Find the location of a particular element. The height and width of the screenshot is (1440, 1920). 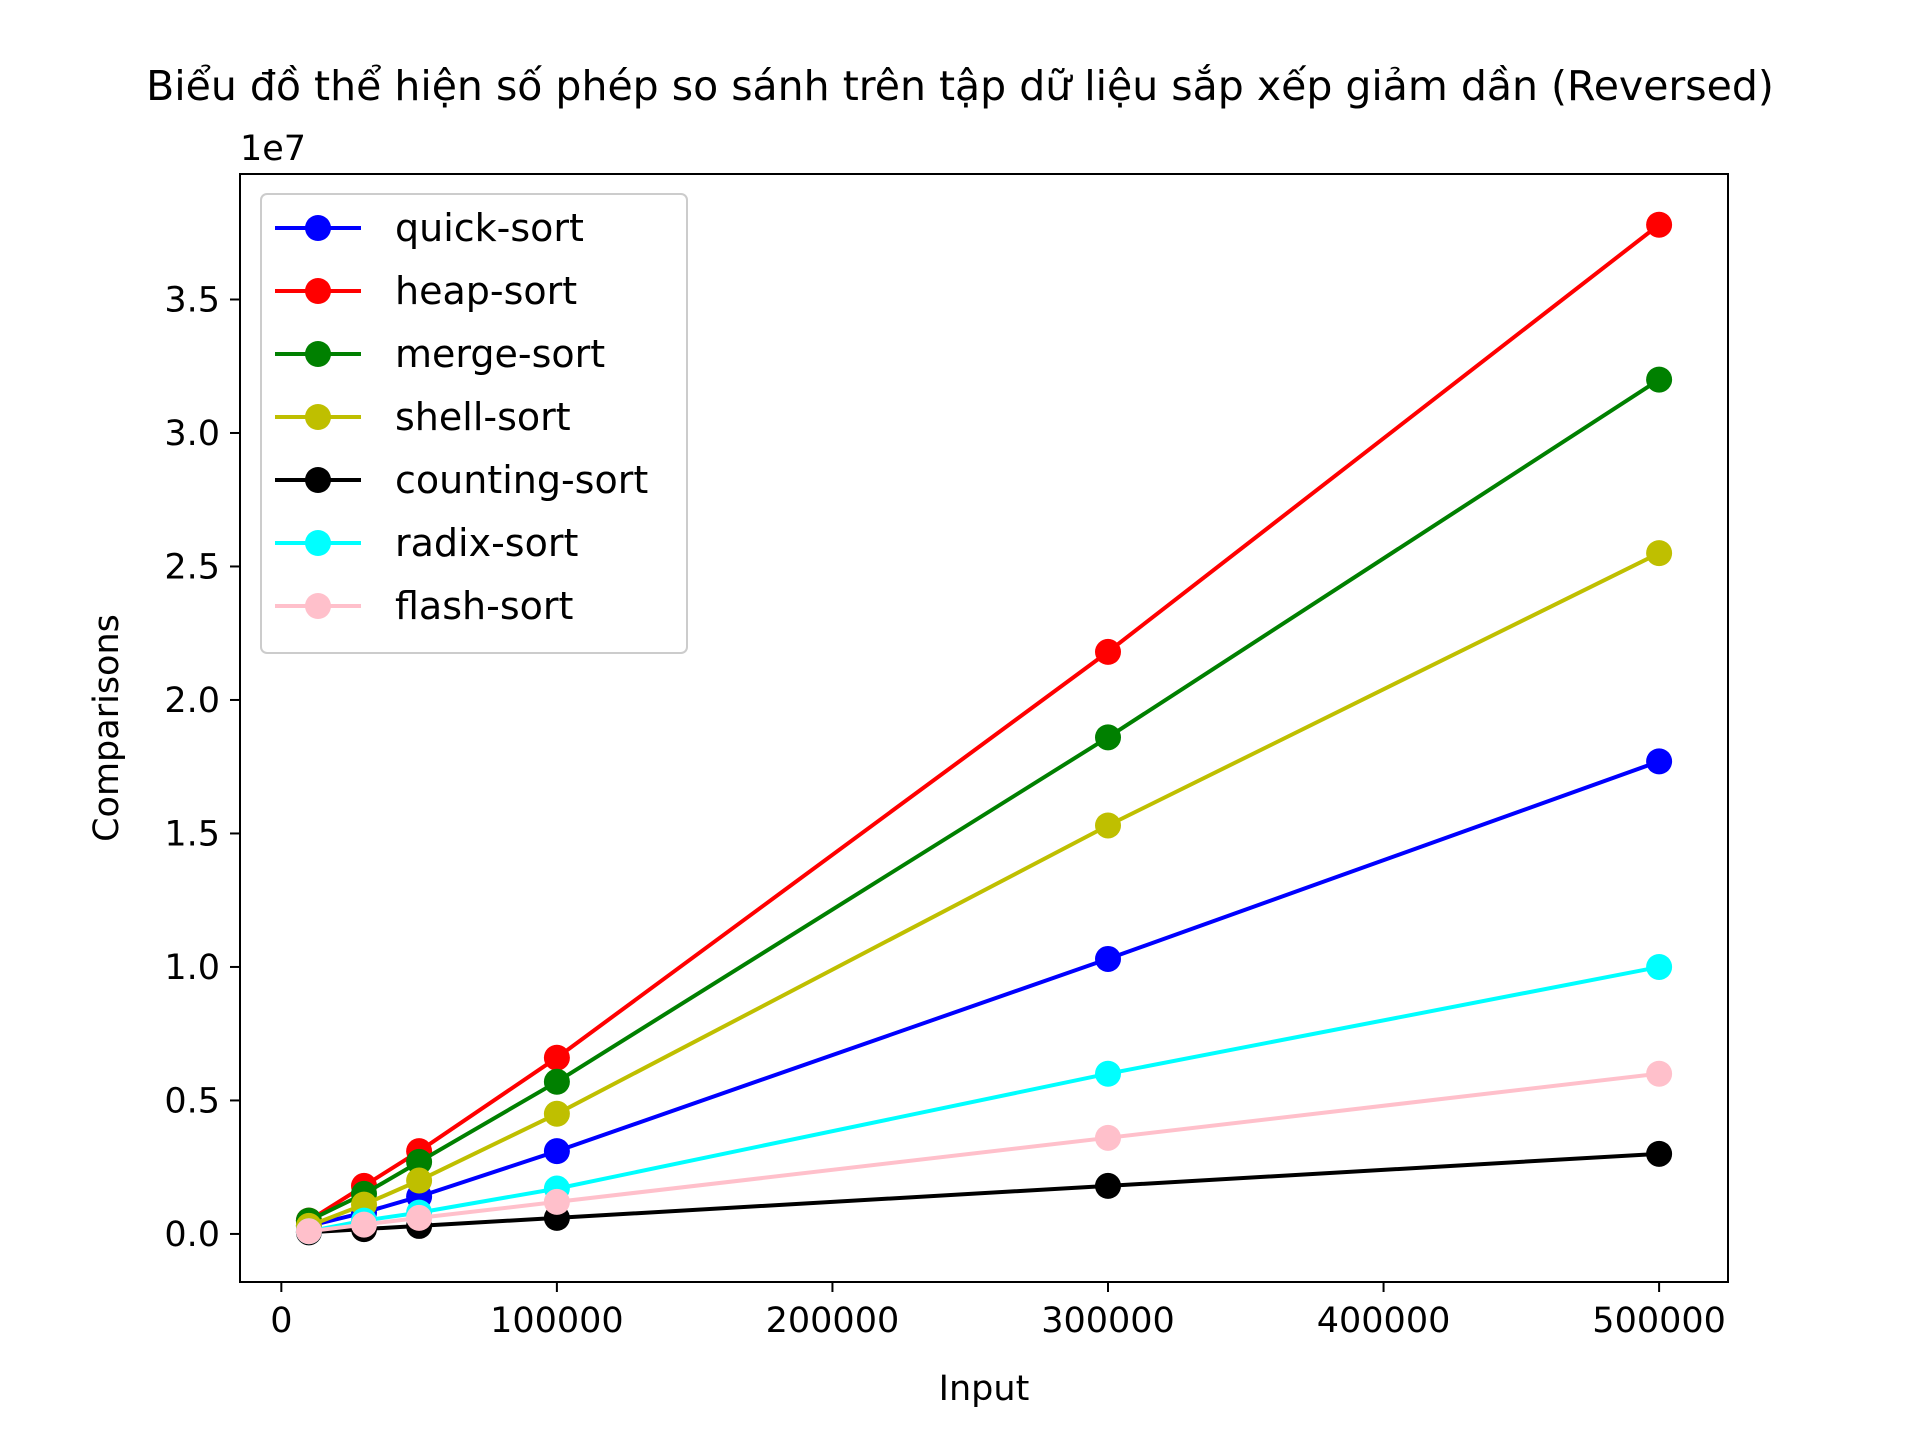

y-tick-label: 2.5 is located at coordinates (192, 567).